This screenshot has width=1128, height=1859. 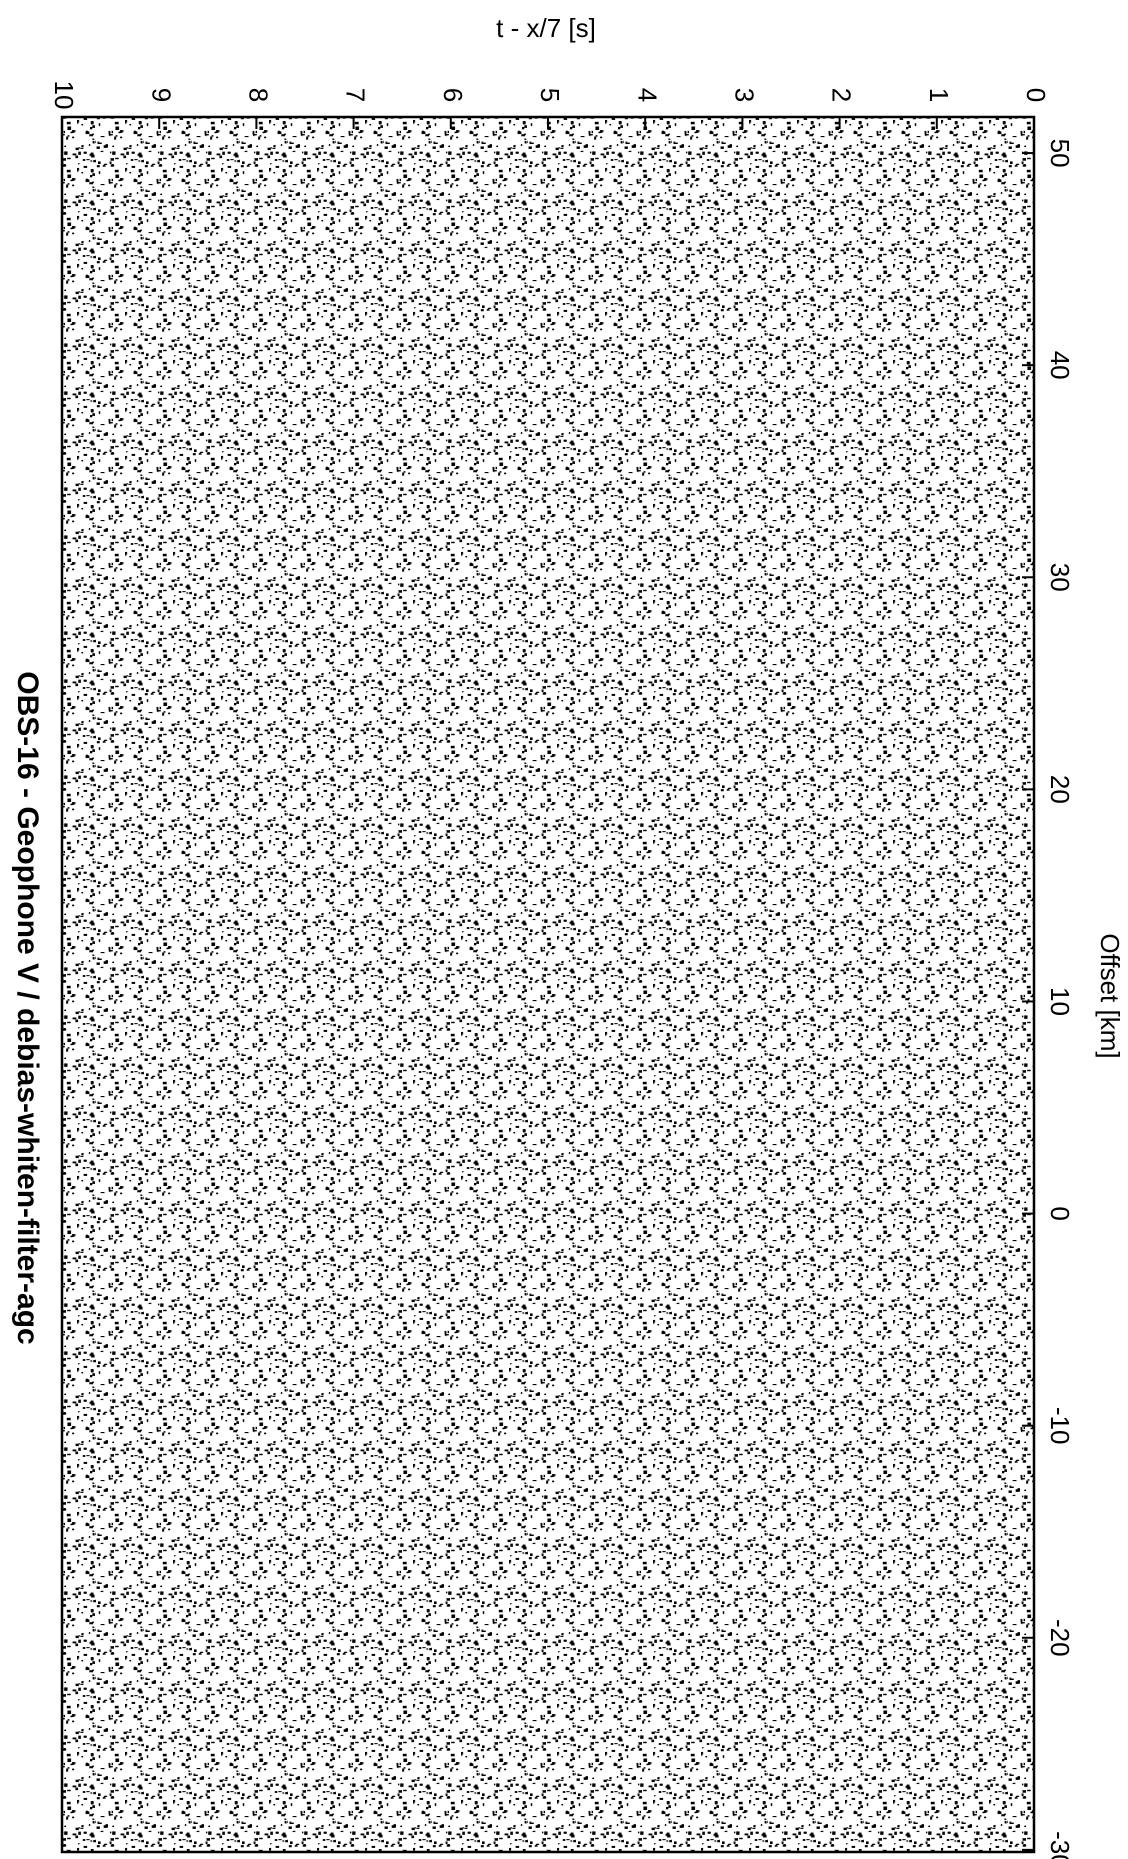 What do you see at coordinates (356, 95) in the screenshot?
I see `y-tick-label: 7` at bounding box center [356, 95].